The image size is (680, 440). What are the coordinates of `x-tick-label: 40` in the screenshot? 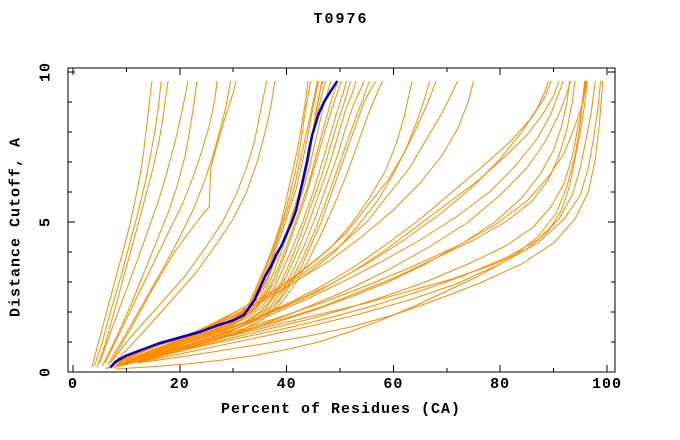 It's located at (286, 384).